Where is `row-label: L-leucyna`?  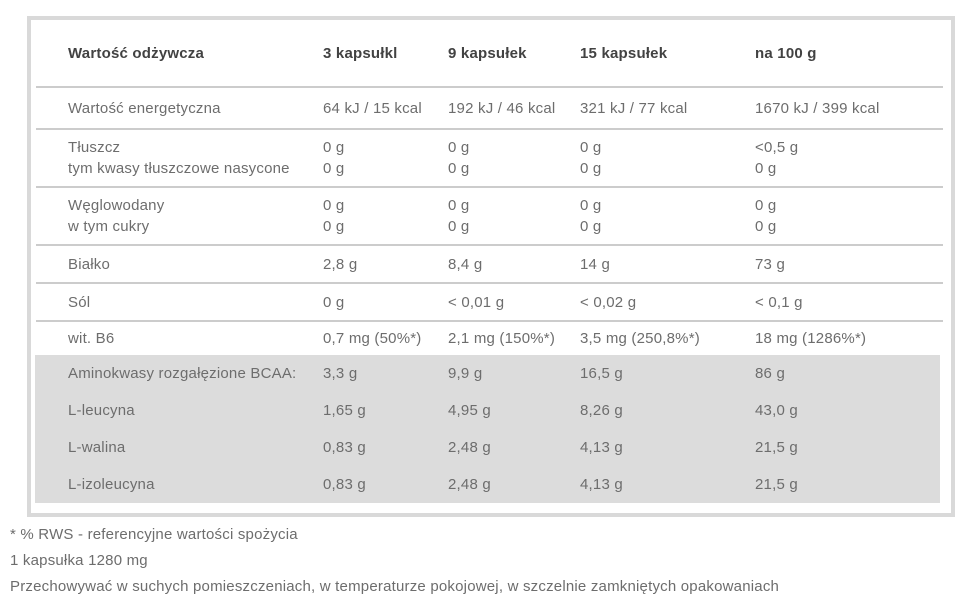 row-label: L-leucyna is located at coordinates (101, 410).